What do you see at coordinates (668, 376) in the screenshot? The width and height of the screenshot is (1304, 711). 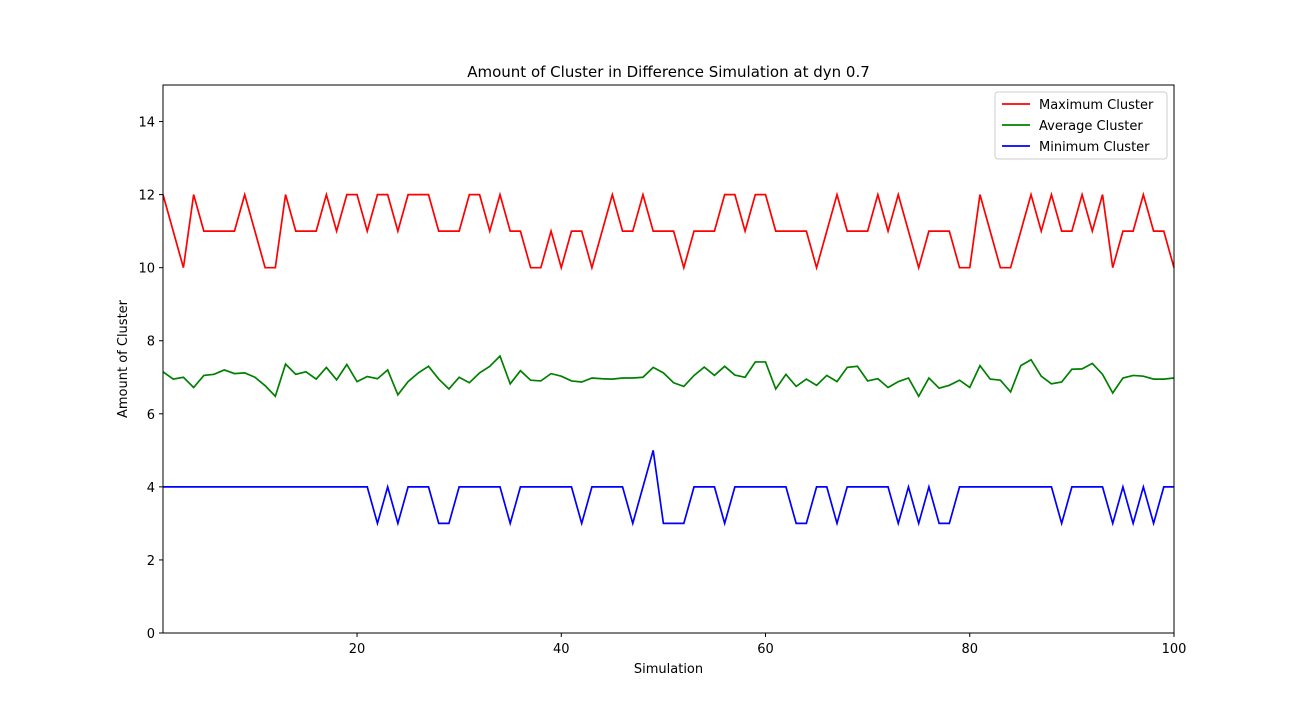 I see `series-line-average-cluster` at bounding box center [668, 376].